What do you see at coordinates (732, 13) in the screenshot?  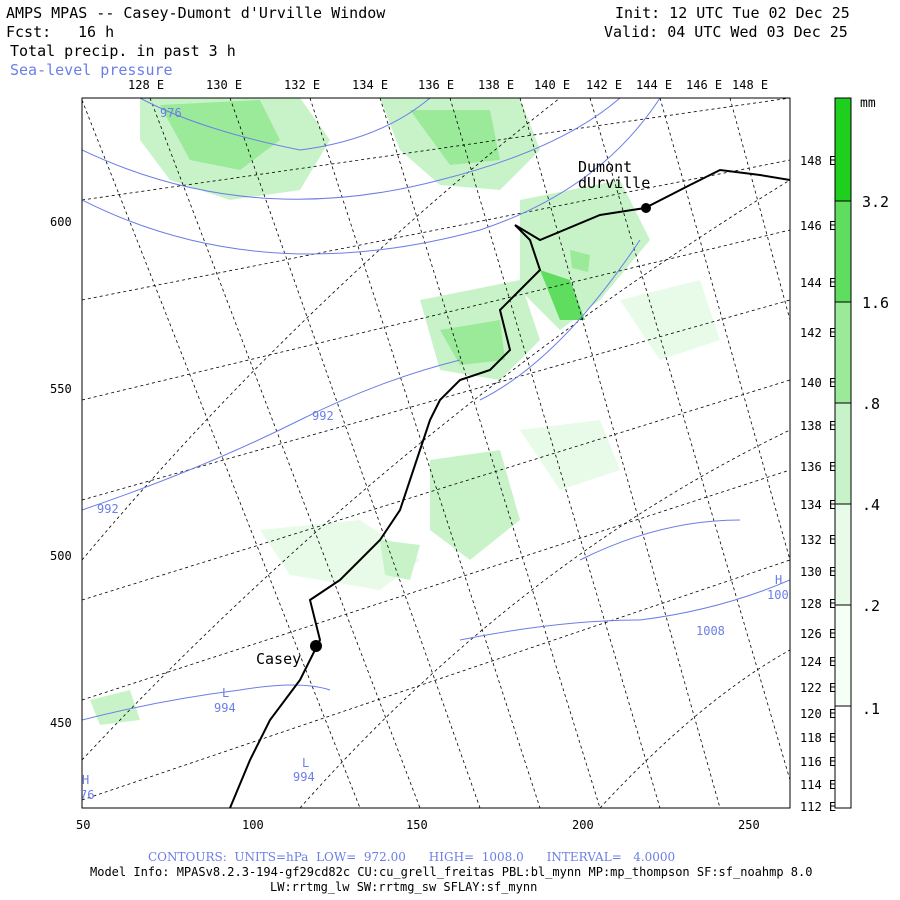 I see `init-time: Init: 12 UTC Tue 02 Dec 25` at bounding box center [732, 13].